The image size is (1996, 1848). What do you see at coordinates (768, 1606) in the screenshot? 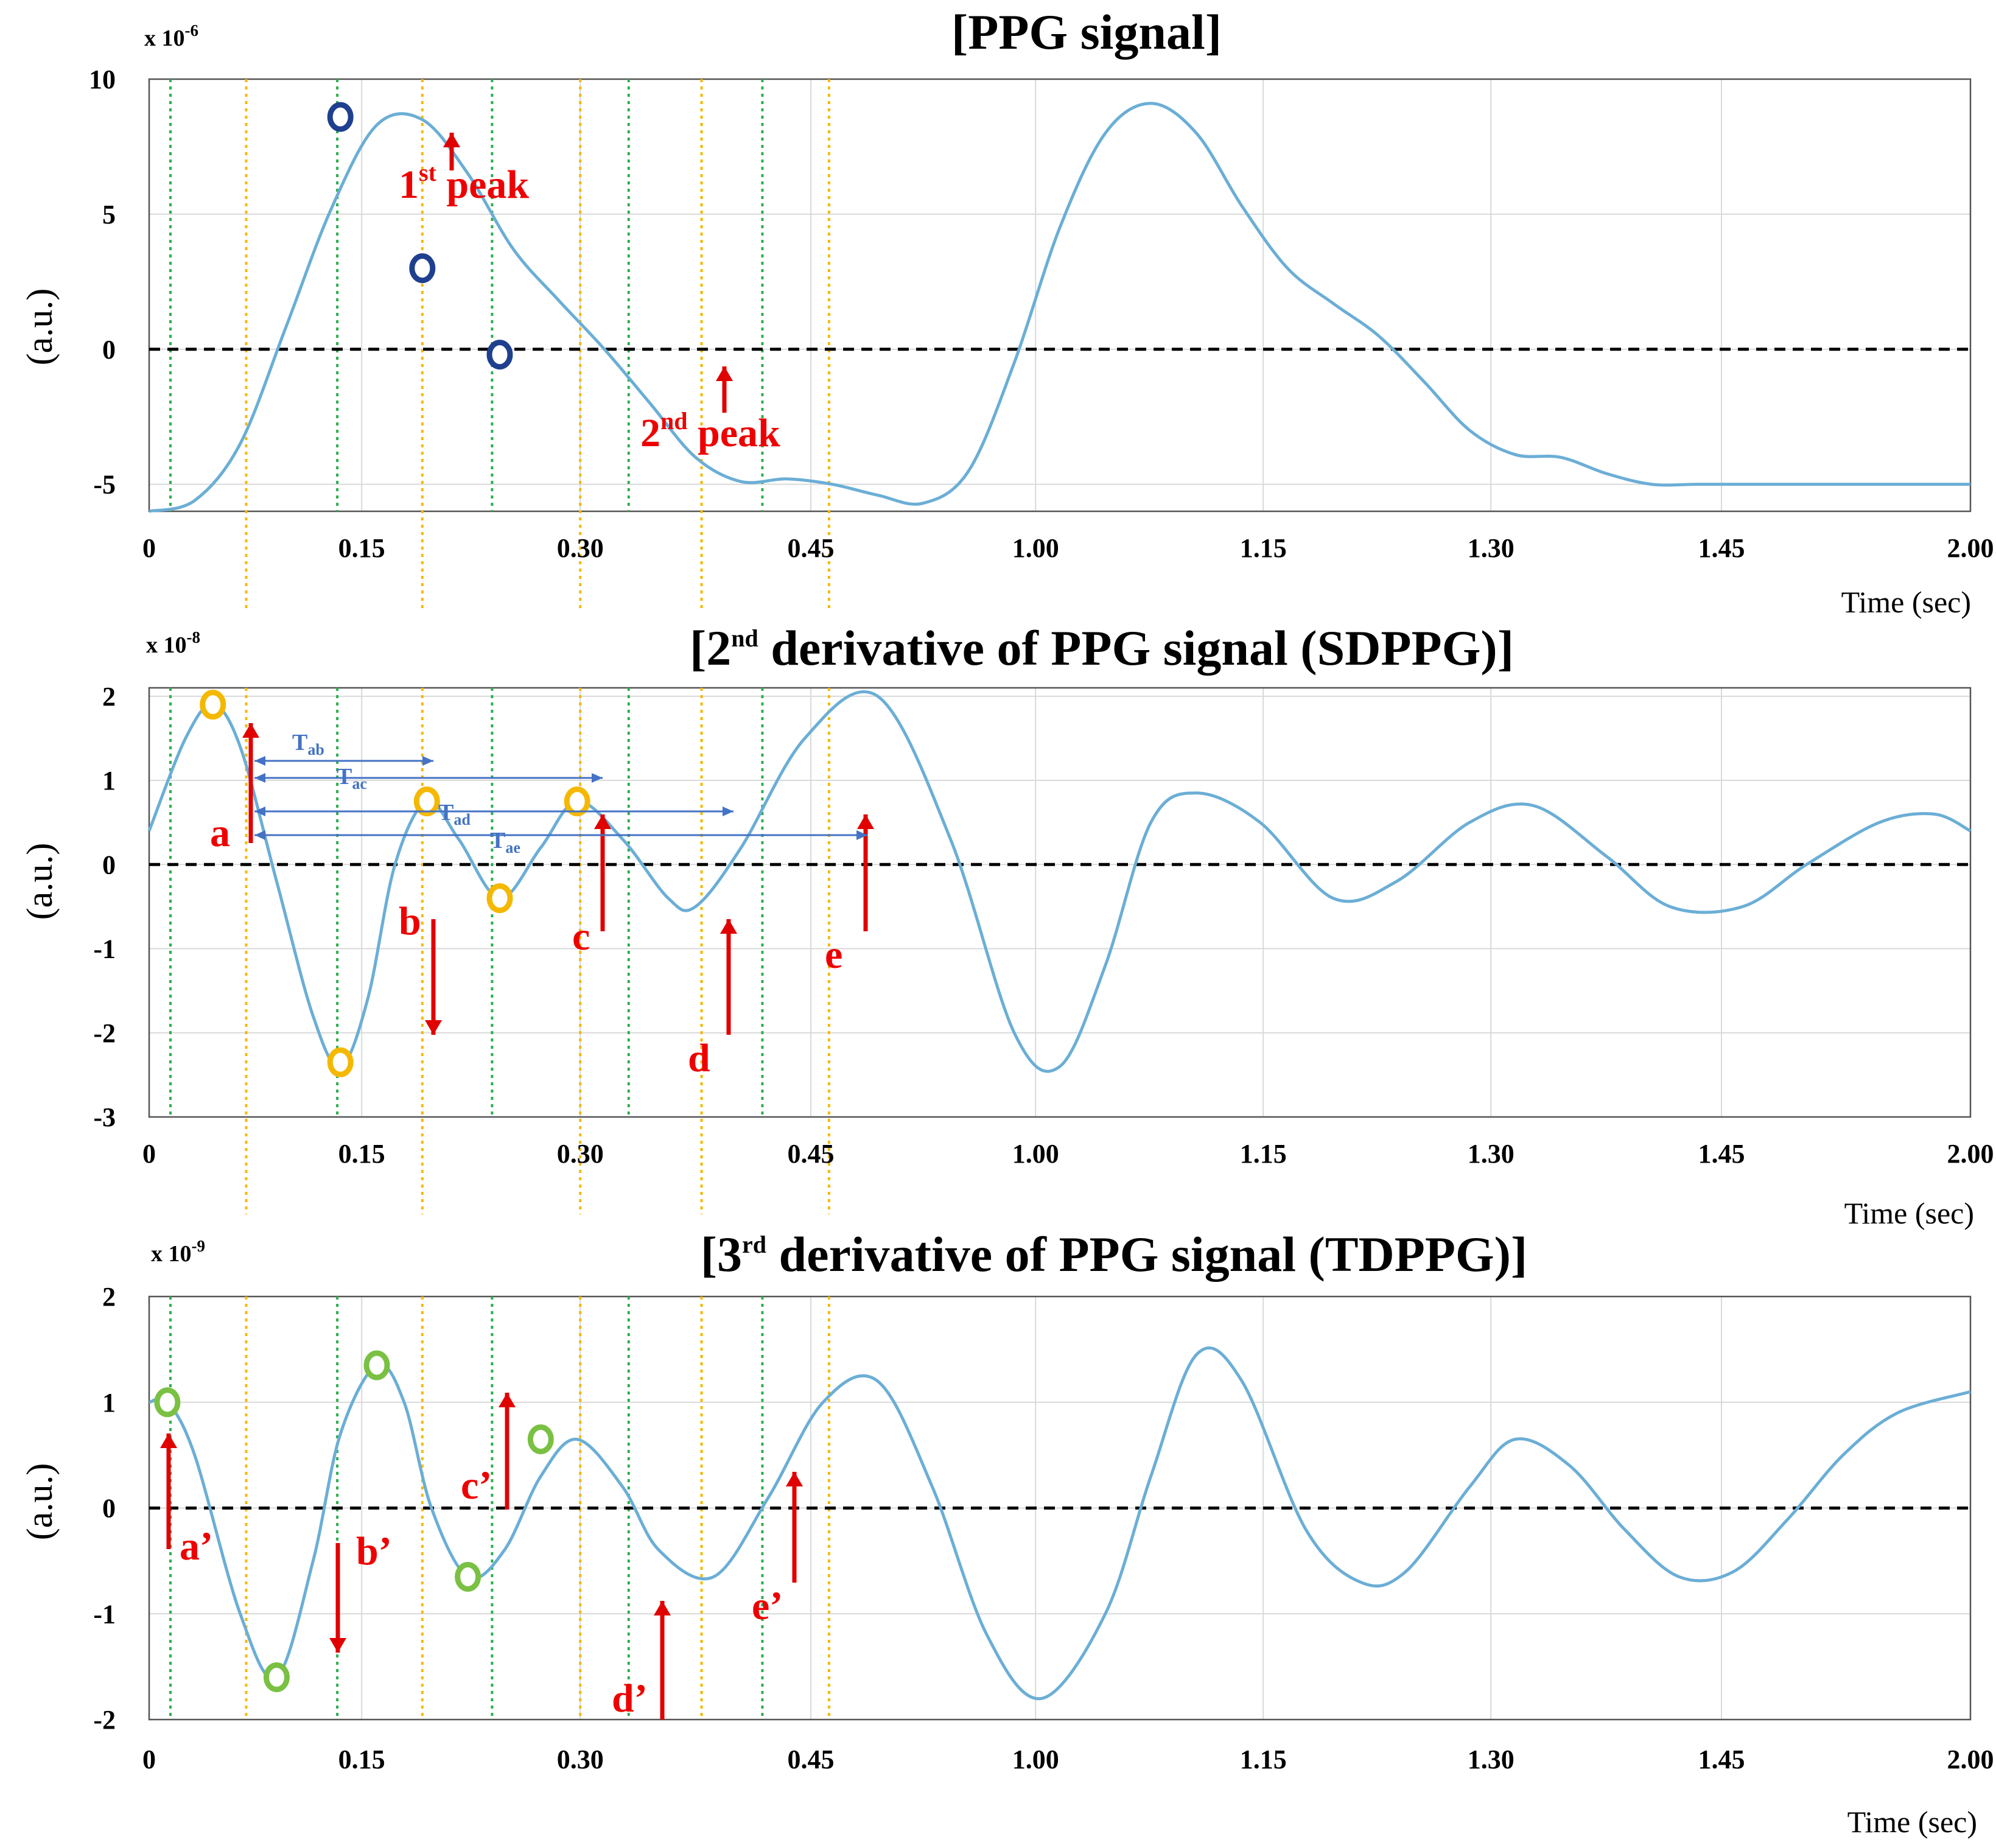
I see `tdppg-label-e: e’` at bounding box center [768, 1606].